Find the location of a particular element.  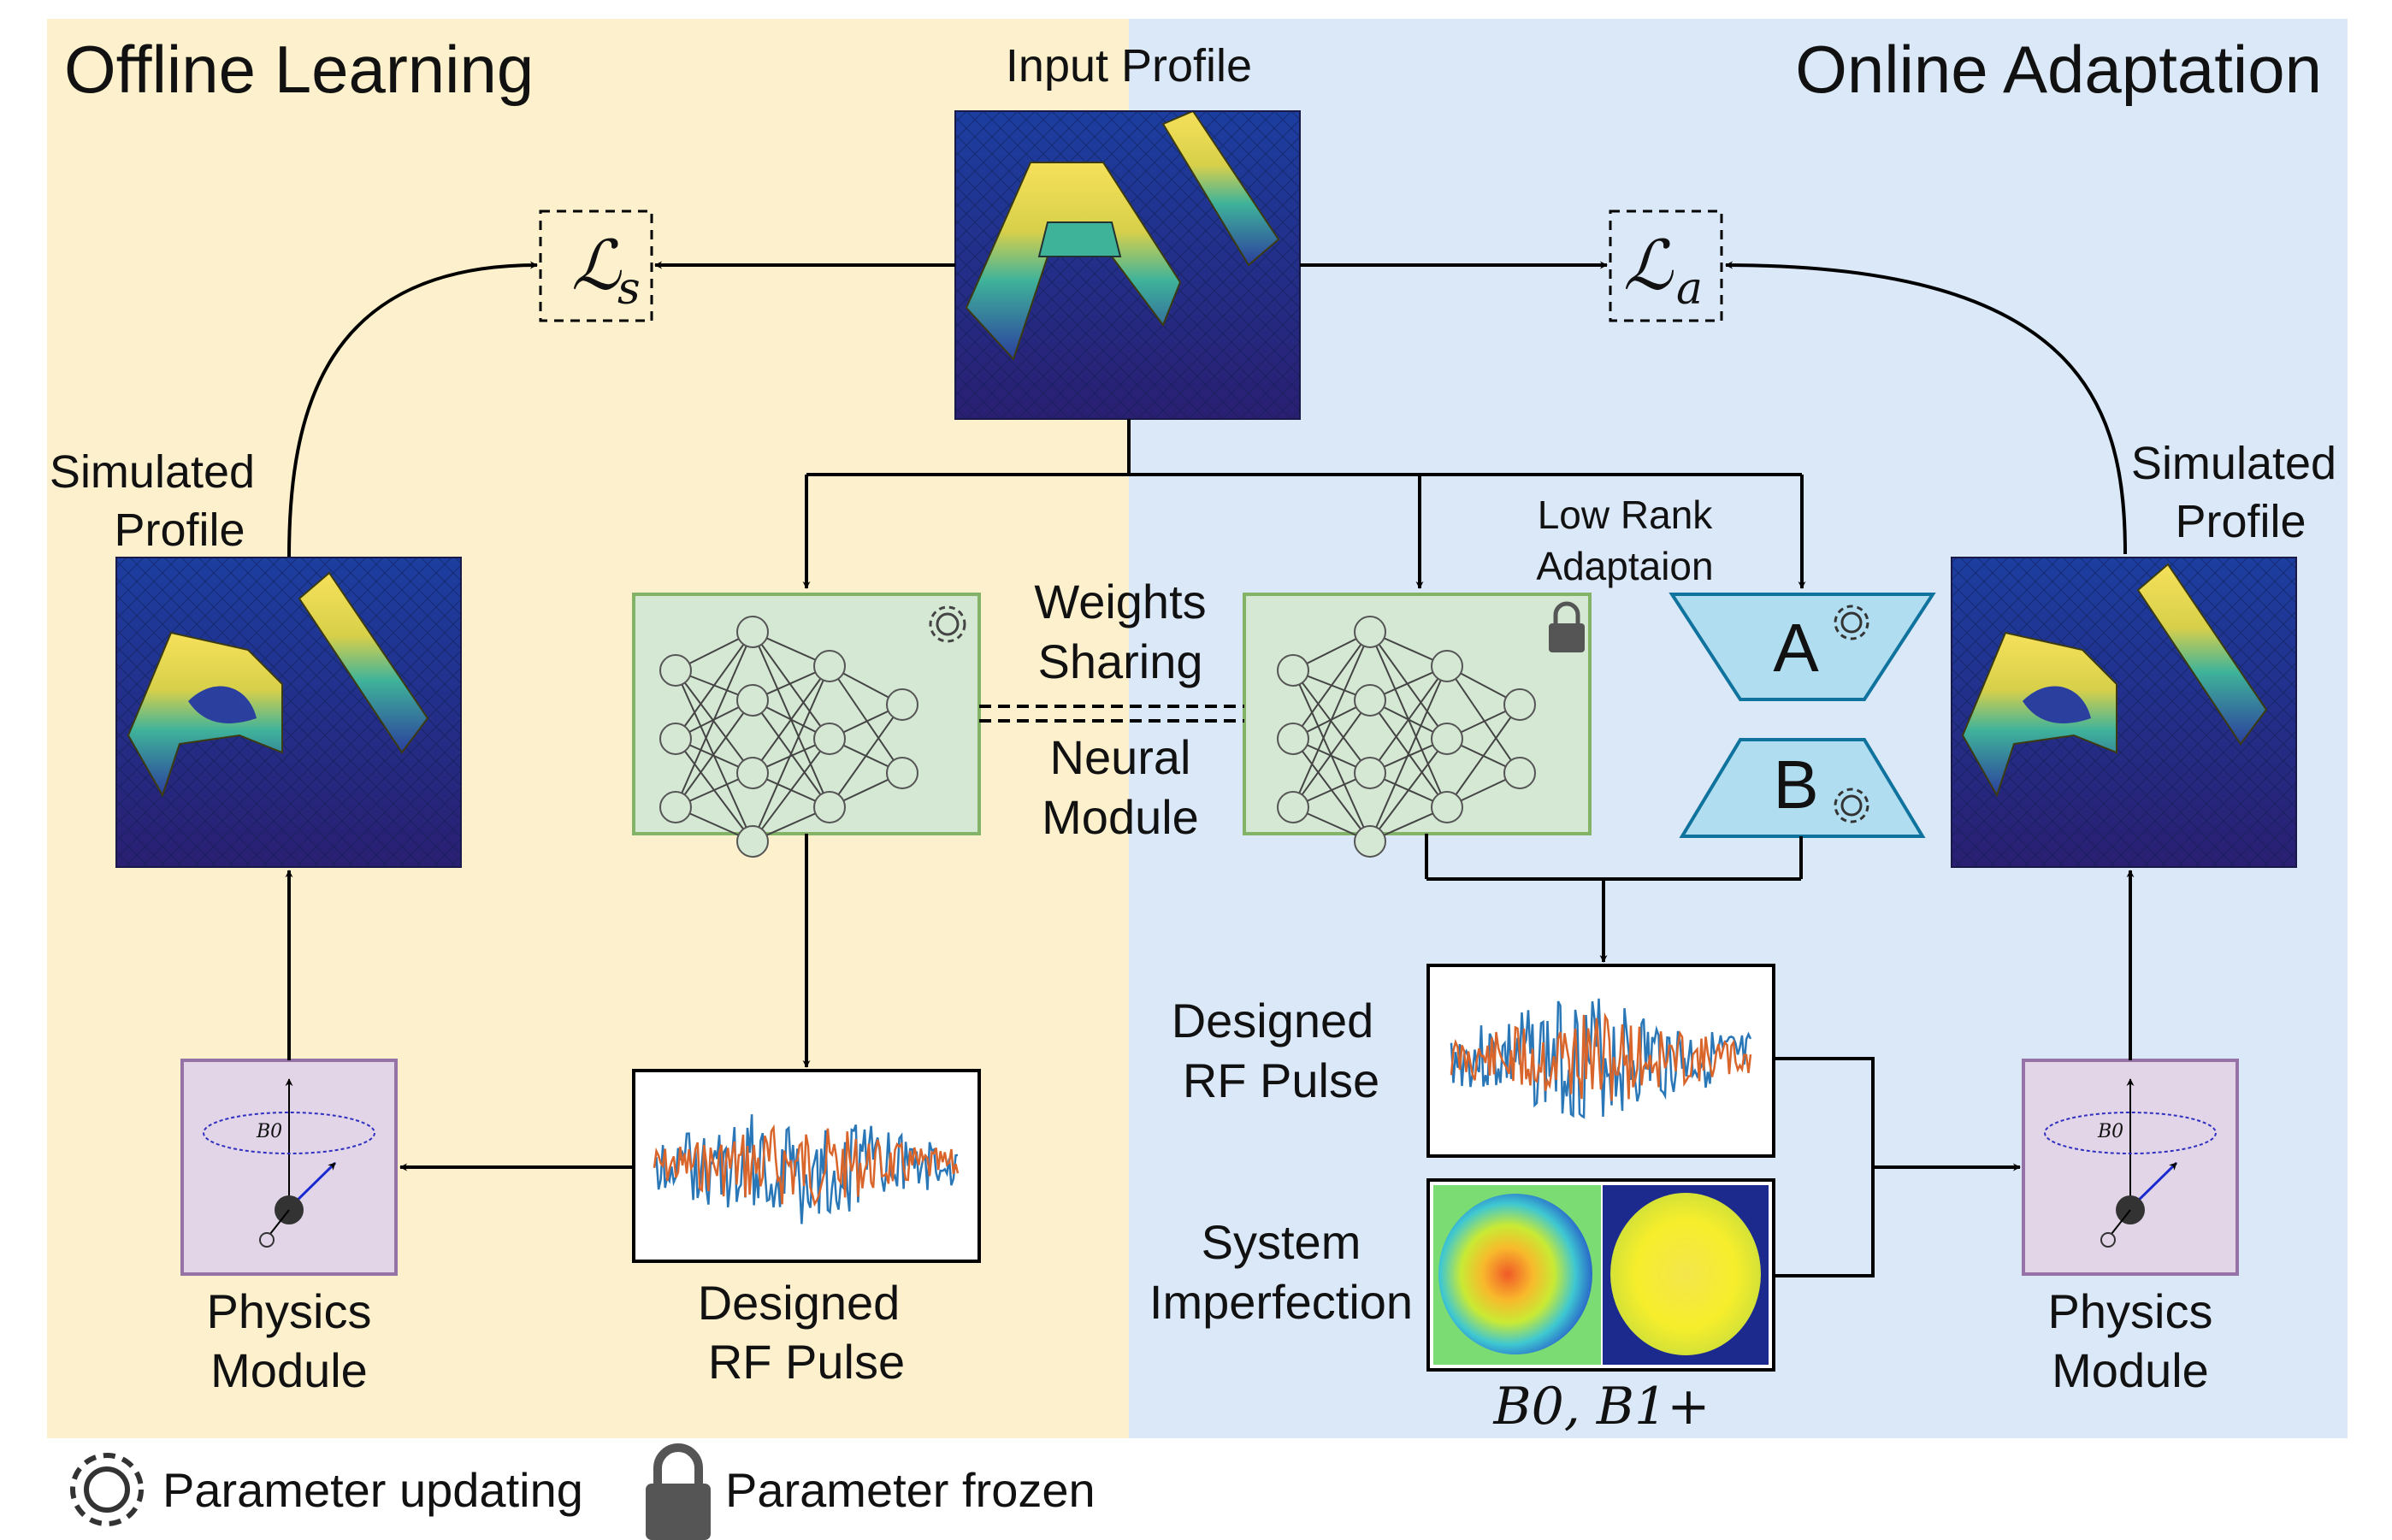

merge-lines is located at coordinates (1614, 898).